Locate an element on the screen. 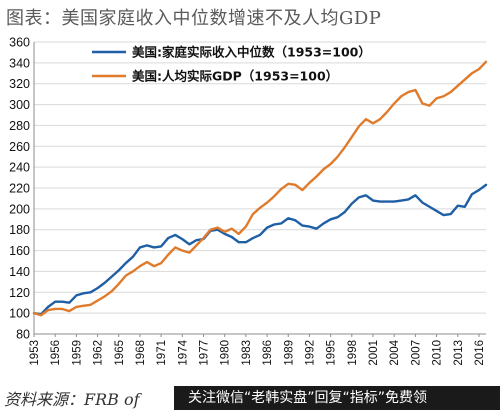 Image resolution: width=500 pixels, height=414 pixels. footer-bar: 资料来源：FRB of 关注微信“老韩实盘”回复“指标”免费领 is located at coordinates (250, 397).